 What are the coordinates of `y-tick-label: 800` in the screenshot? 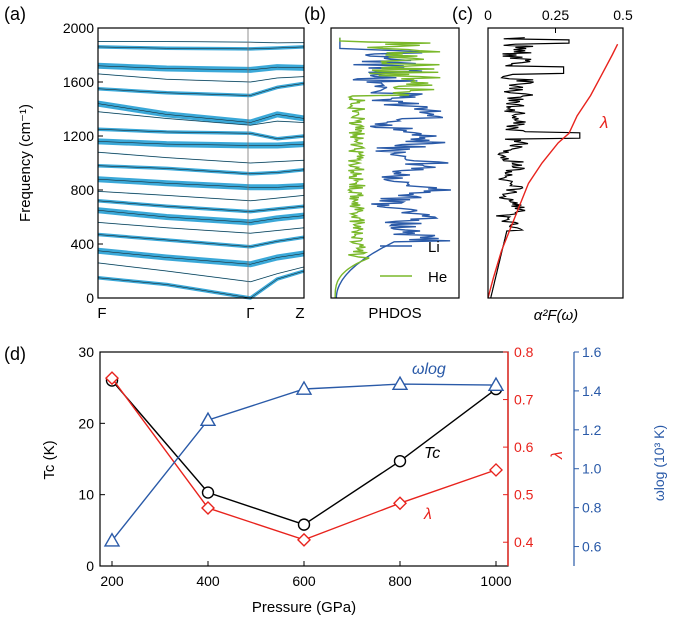 It's located at (83, 190).